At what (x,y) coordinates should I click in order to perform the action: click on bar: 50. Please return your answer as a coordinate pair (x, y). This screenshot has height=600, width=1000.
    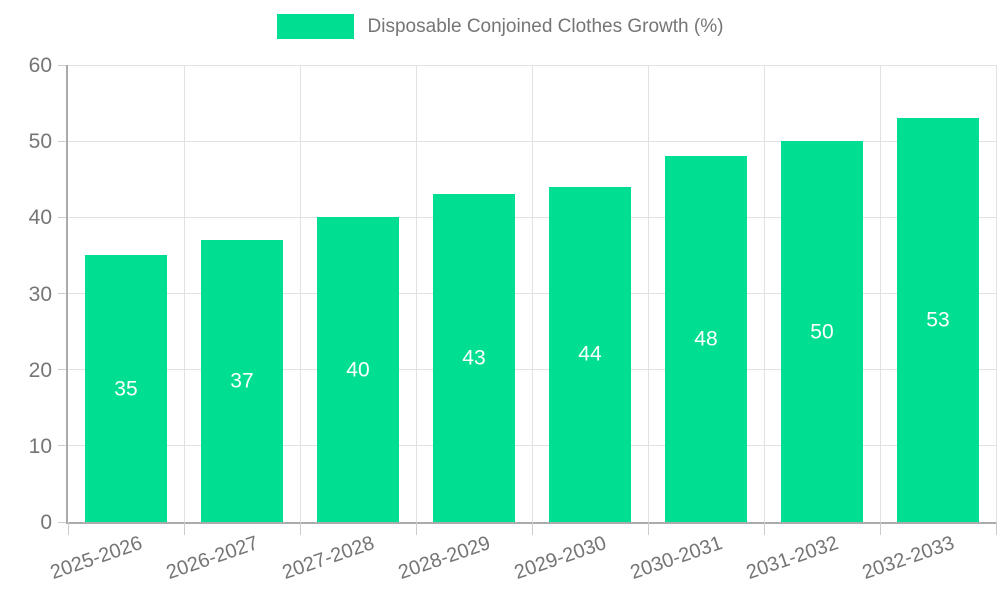
    Looking at the image, I should click on (822, 331).